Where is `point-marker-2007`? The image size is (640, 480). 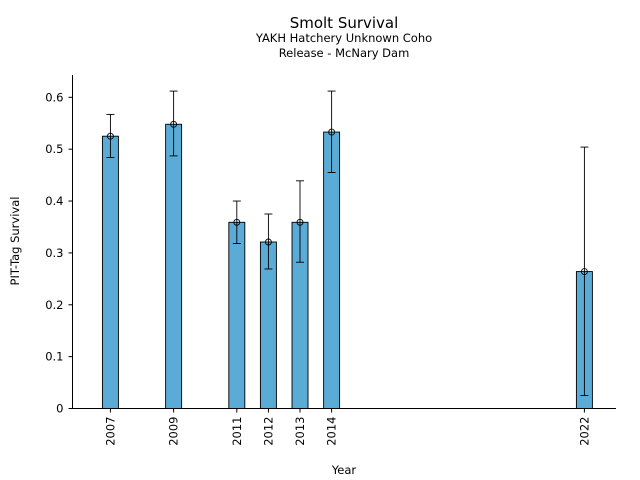 point-marker-2007 is located at coordinates (110, 136).